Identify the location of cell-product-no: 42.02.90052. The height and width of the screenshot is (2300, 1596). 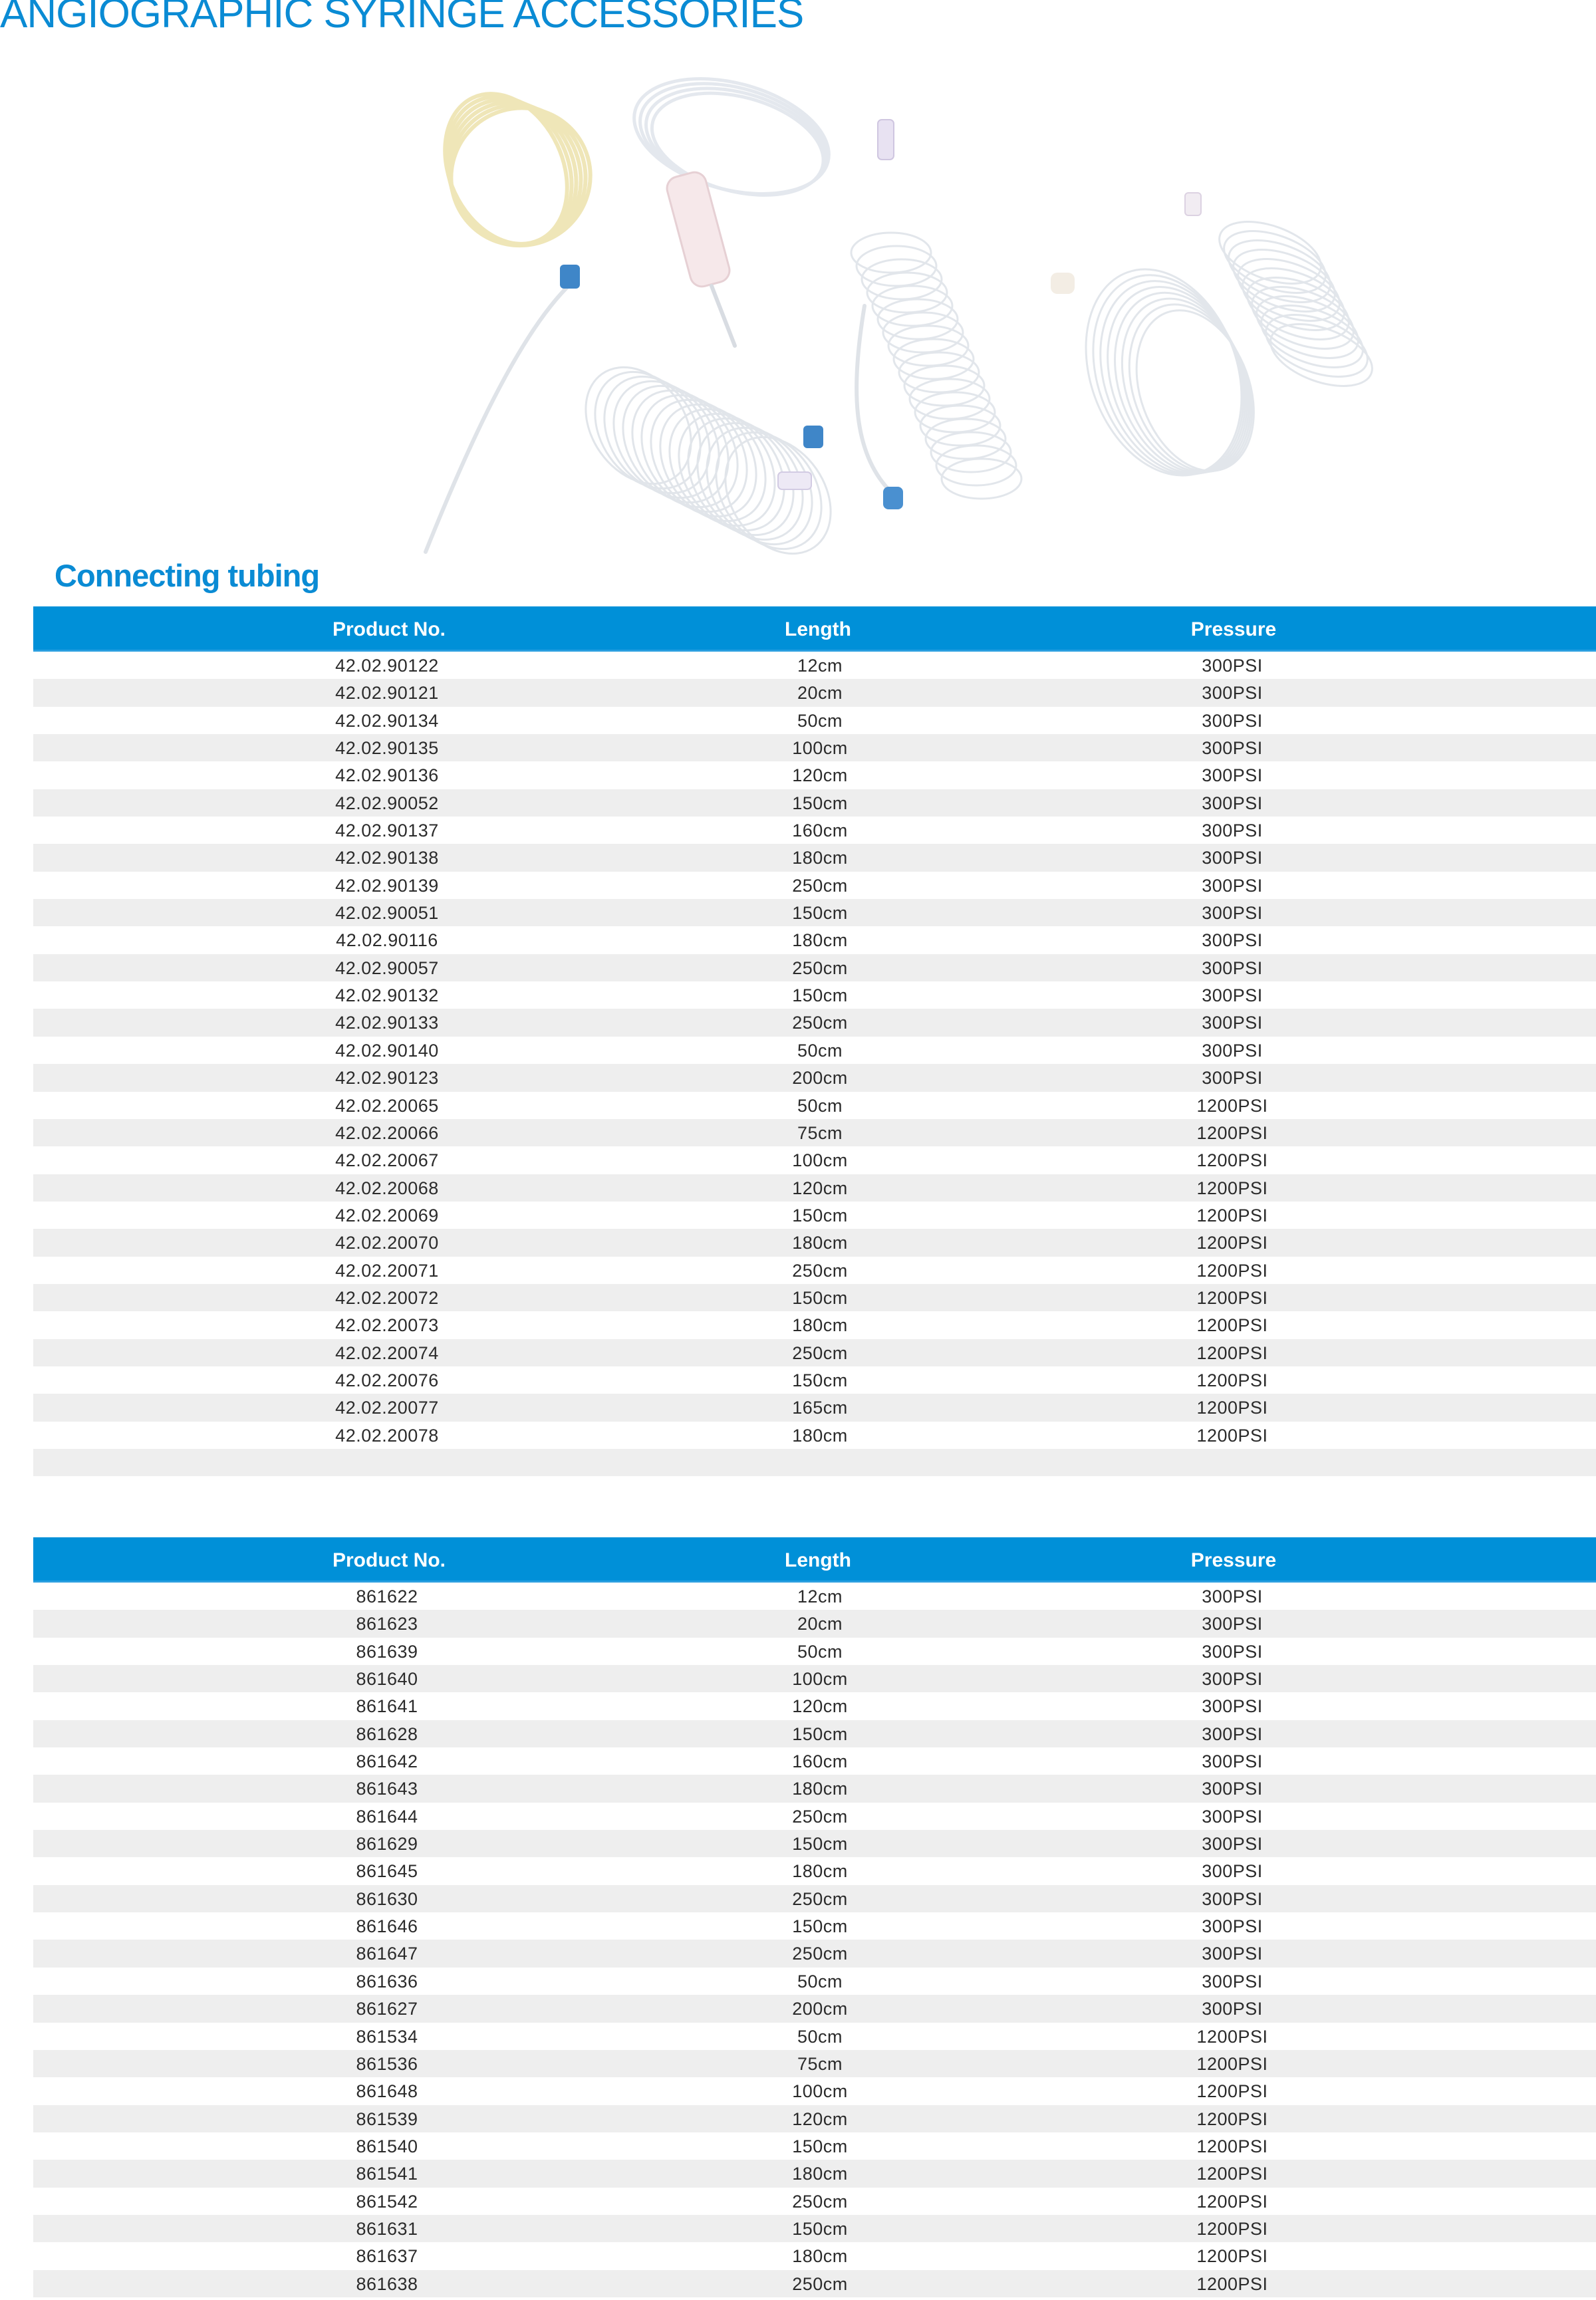
(387, 803).